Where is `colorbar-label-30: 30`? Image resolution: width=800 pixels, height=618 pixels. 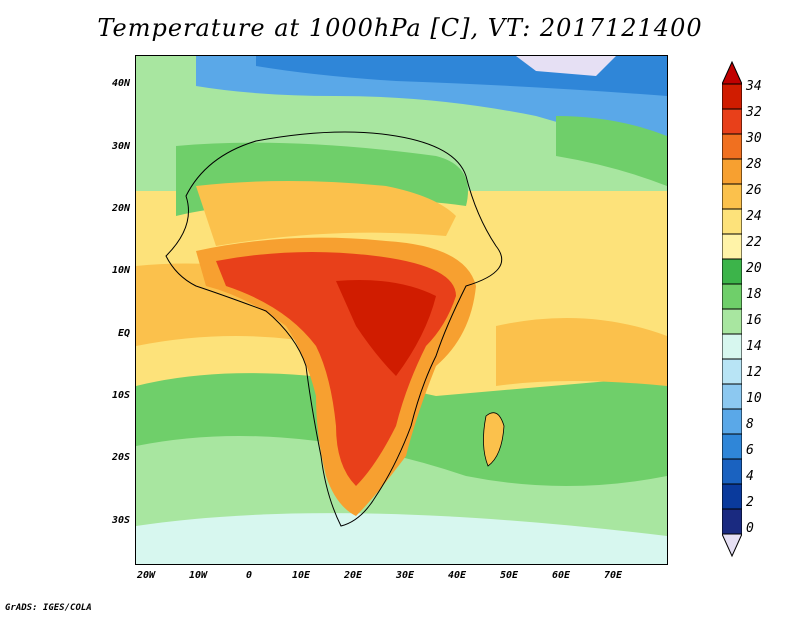
colorbar-label-30: 30 is located at coordinates (754, 138).